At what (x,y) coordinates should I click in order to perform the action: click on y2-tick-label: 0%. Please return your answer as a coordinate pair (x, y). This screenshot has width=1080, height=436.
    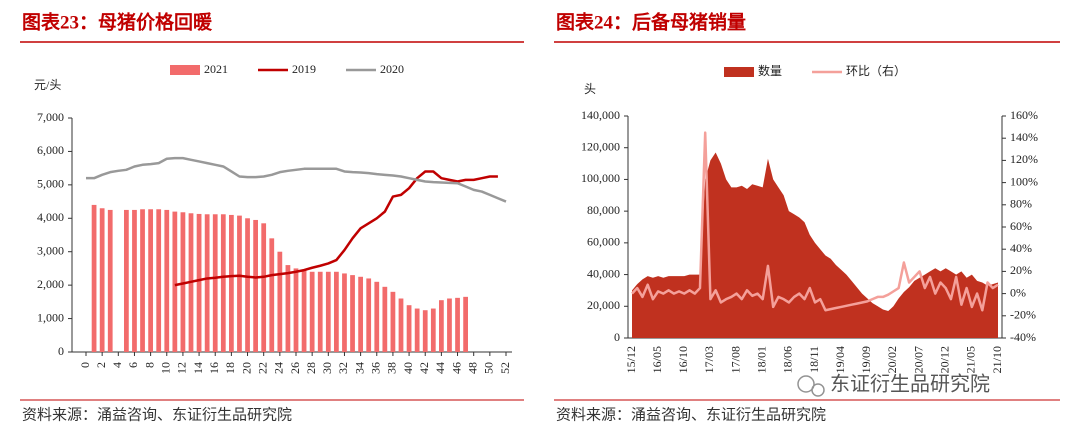
    Looking at the image, I should click on (1018, 292).